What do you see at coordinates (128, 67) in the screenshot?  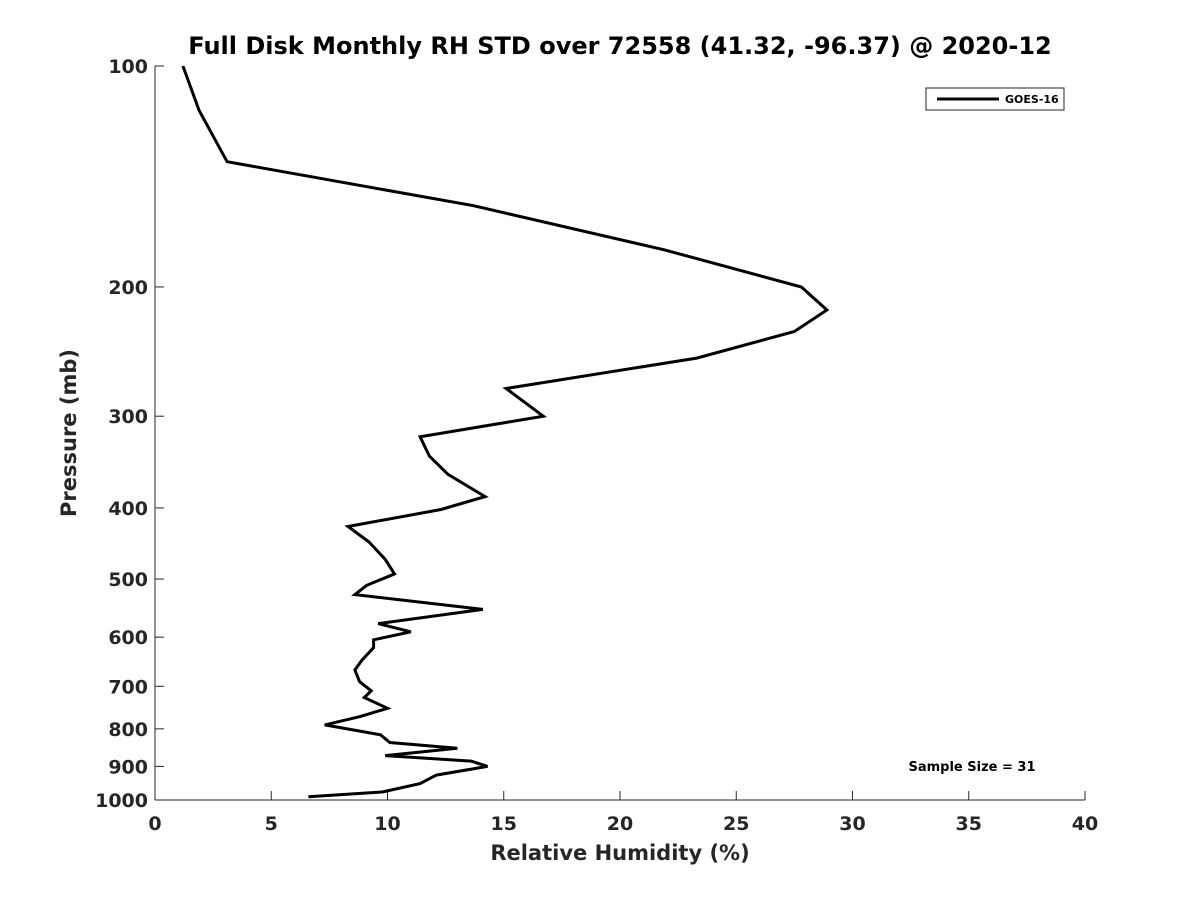 I see `y-tick-label-100: 100` at bounding box center [128, 67].